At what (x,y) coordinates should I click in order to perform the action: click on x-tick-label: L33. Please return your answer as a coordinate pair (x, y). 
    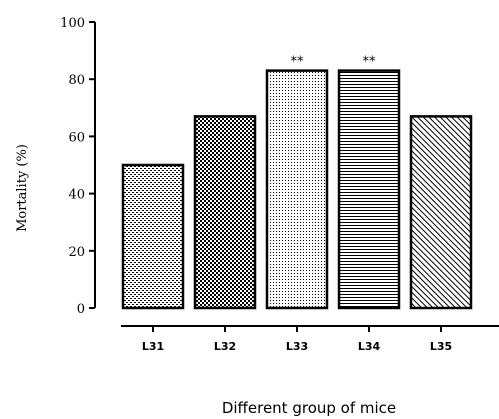
    Looking at the image, I should click on (297, 346).